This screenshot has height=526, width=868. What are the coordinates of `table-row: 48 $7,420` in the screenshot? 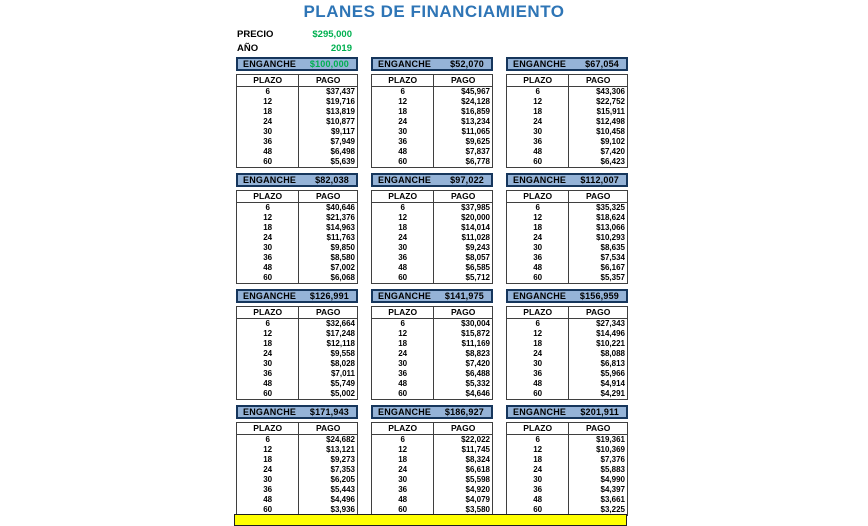 It's located at (567, 152).